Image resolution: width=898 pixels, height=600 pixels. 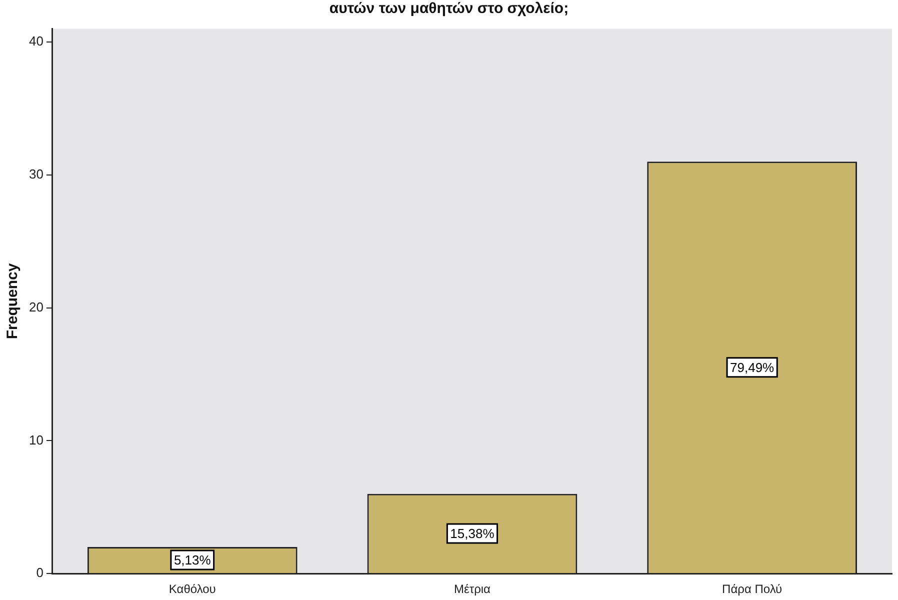 What do you see at coordinates (449, 9) in the screenshot?
I see `chart-title: αυτών των μαθητών στο σχολείο;` at bounding box center [449, 9].